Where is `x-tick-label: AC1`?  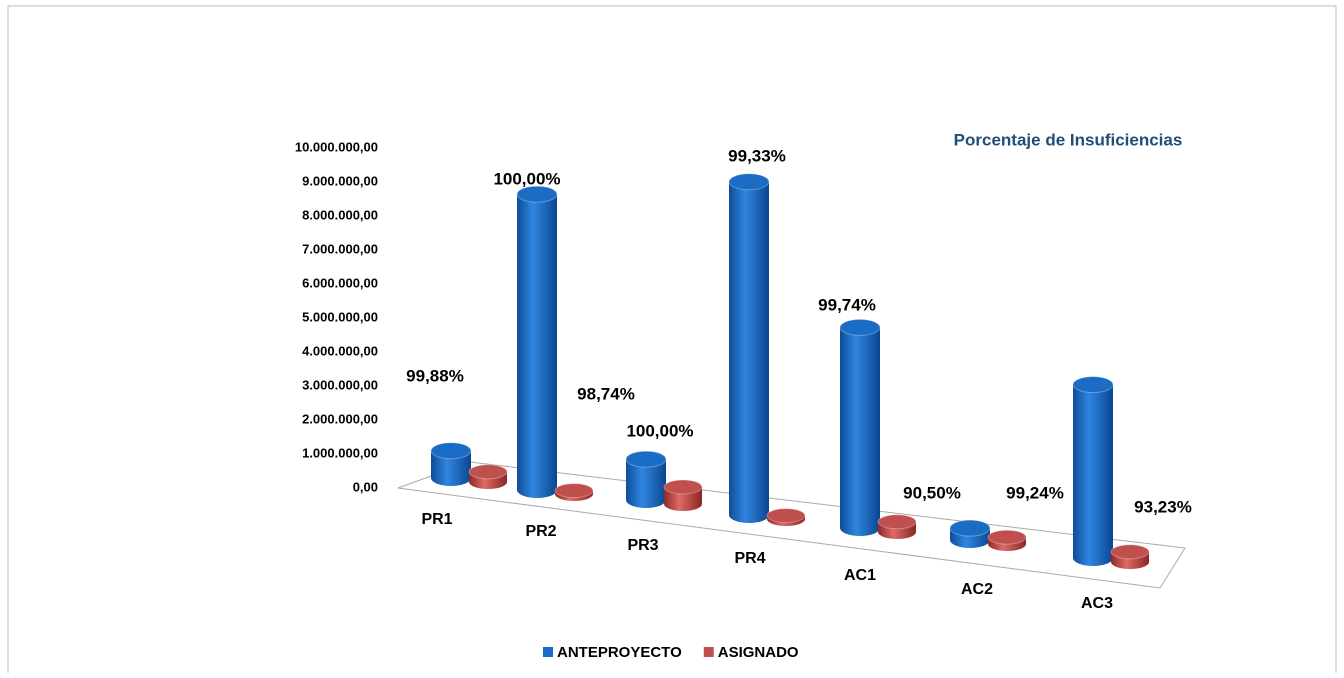 x-tick-label: AC1 is located at coordinates (860, 575).